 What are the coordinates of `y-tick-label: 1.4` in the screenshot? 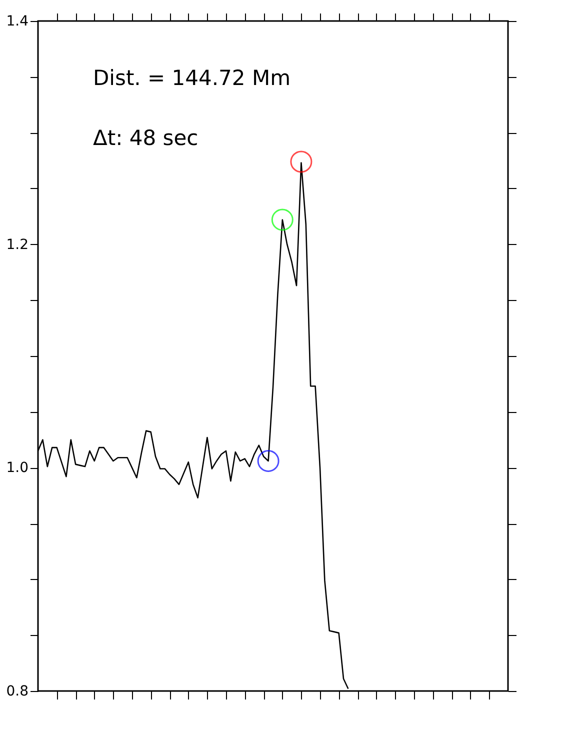 It's located at (17, 22).